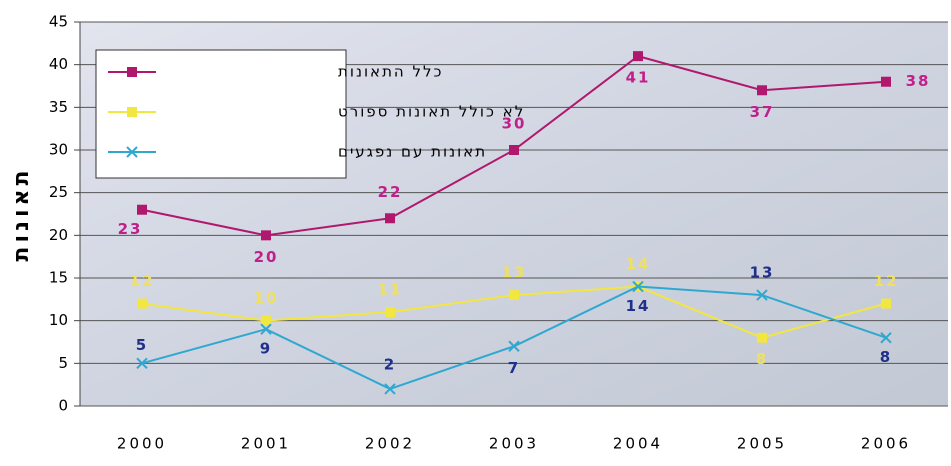  Describe the element at coordinates (514, 368) in the screenshot. I see `data-label: 7` at that location.